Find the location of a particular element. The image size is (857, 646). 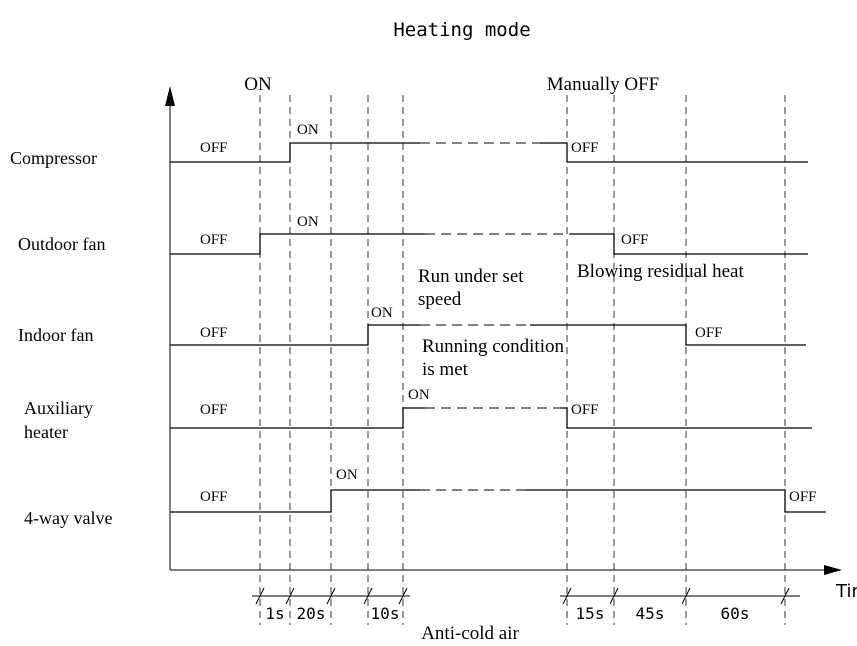

row-name: Indoor fan is located at coordinates (55, 335).